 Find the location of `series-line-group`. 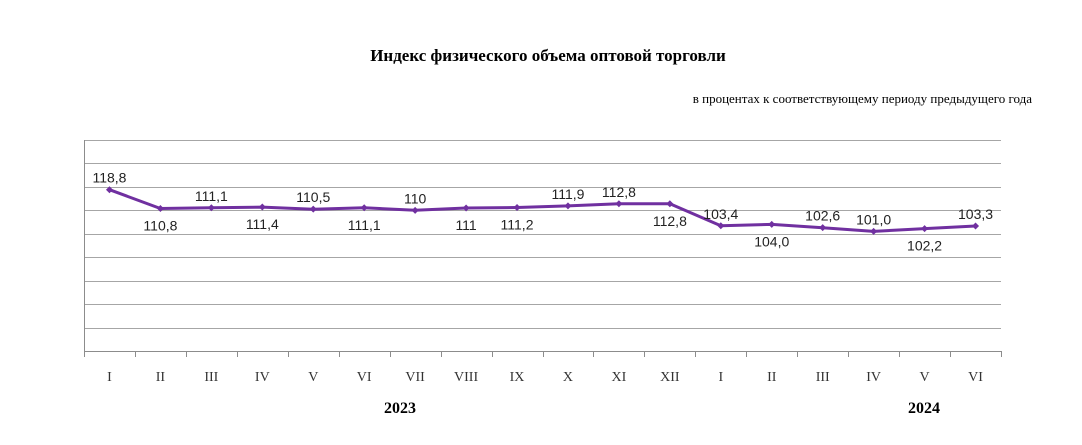

series-line-group is located at coordinates (542, 210).